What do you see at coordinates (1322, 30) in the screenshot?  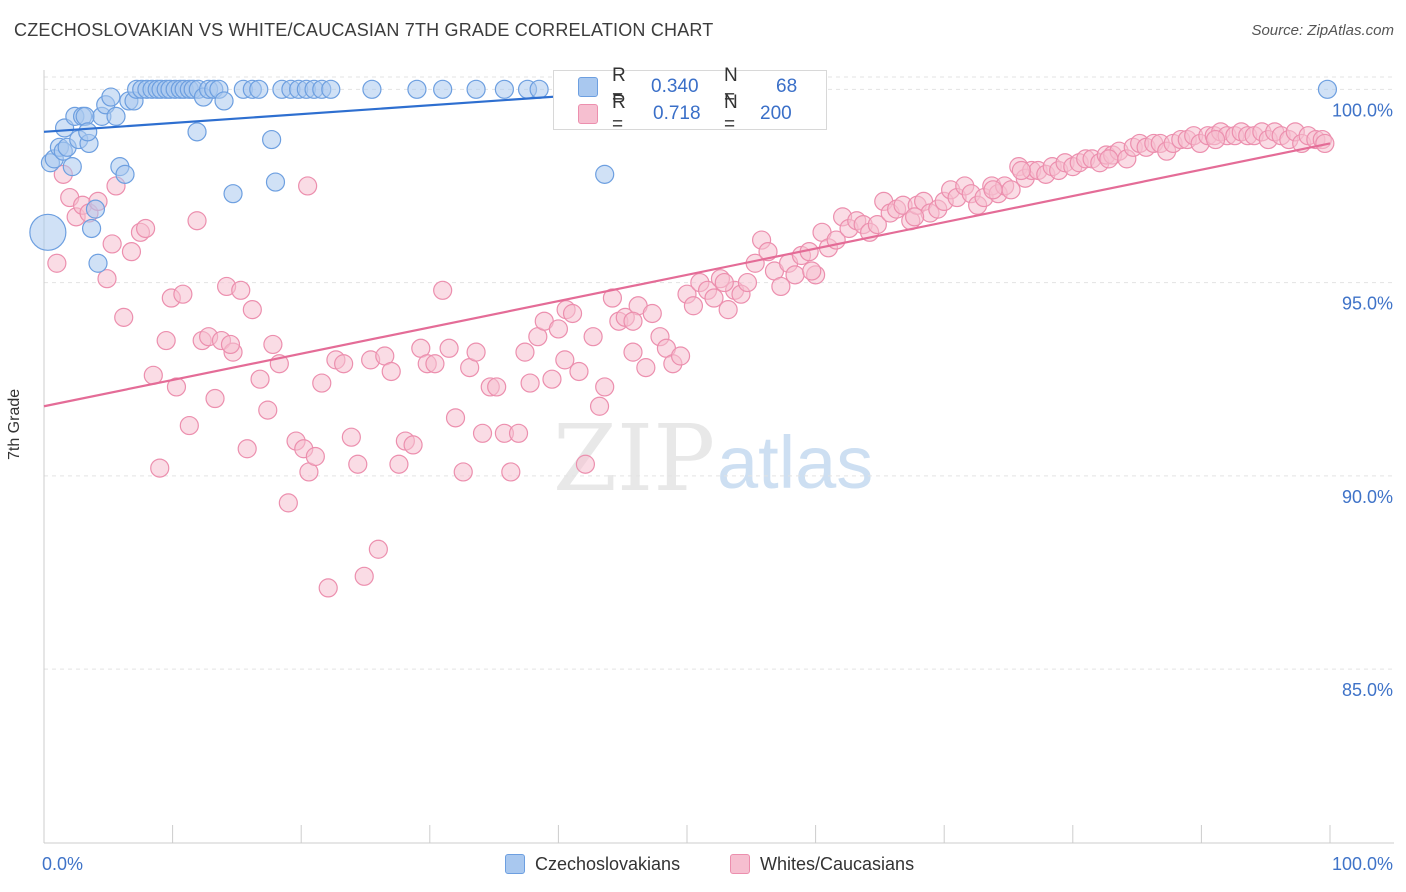 I see `source-note: Source: ZipAtlas.com` at bounding box center [1322, 30].